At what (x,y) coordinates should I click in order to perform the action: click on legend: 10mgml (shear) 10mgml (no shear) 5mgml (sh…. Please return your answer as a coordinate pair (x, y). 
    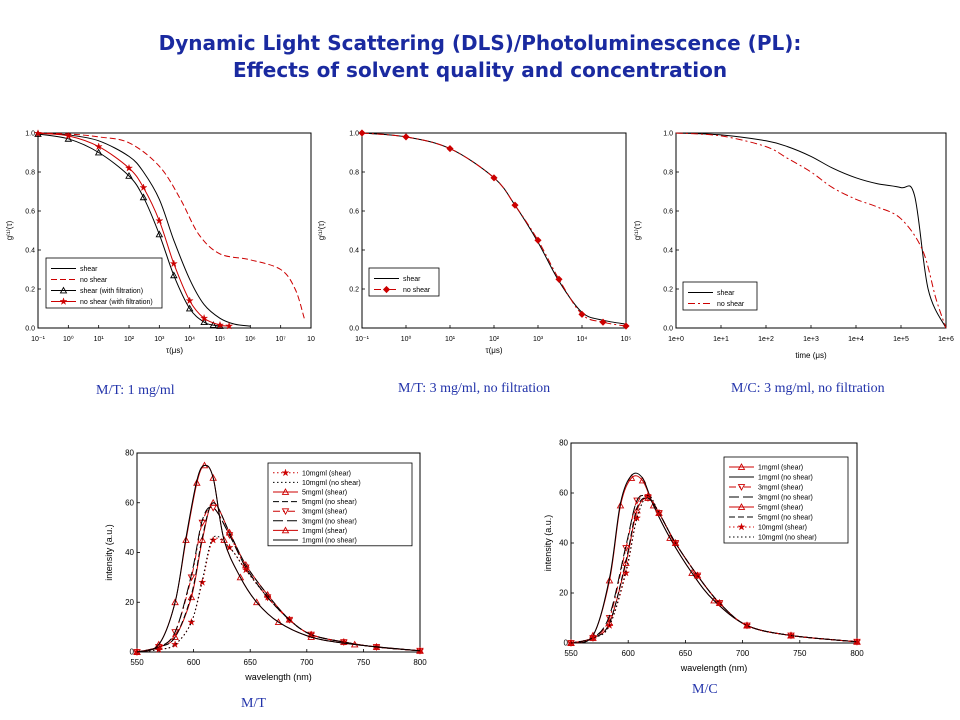
    Looking at the image, I should click on (340, 504).